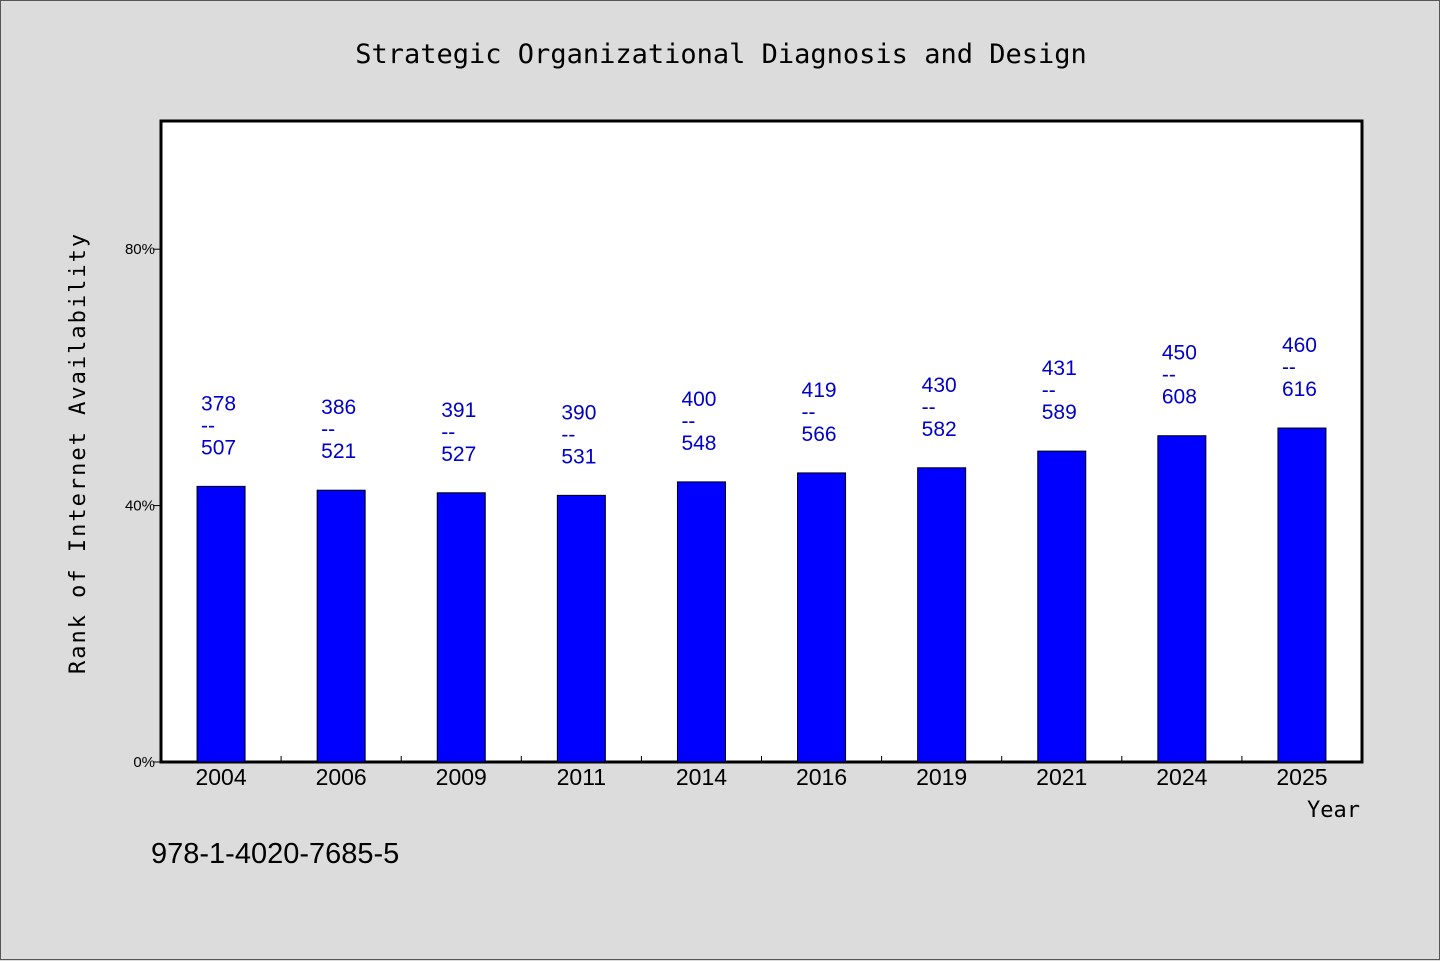  What do you see at coordinates (461, 627) in the screenshot?
I see `bar-2009` at bounding box center [461, 627].